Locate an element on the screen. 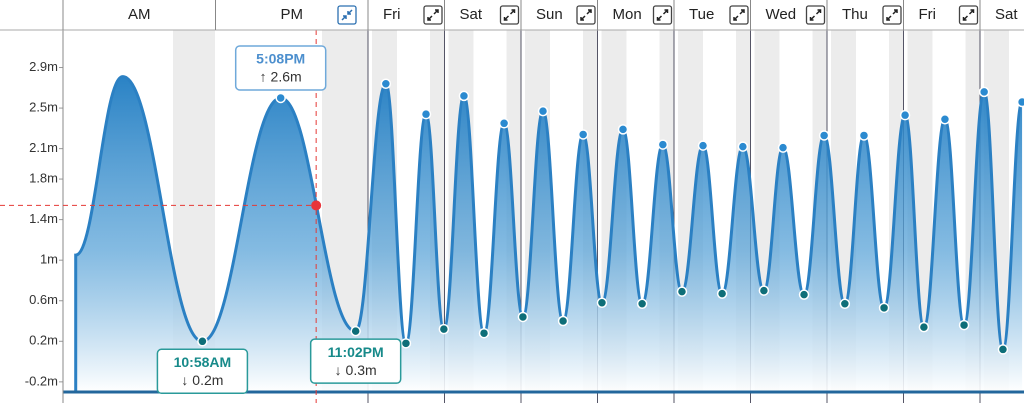  tooltip-time: 10:58AM is located at coordinates (203, 362).